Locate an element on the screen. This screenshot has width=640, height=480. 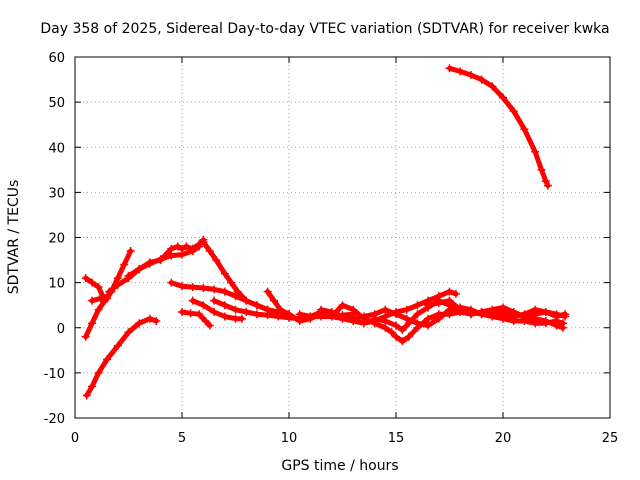
y-tick-label: 10 is located at coordinates (56, 284).